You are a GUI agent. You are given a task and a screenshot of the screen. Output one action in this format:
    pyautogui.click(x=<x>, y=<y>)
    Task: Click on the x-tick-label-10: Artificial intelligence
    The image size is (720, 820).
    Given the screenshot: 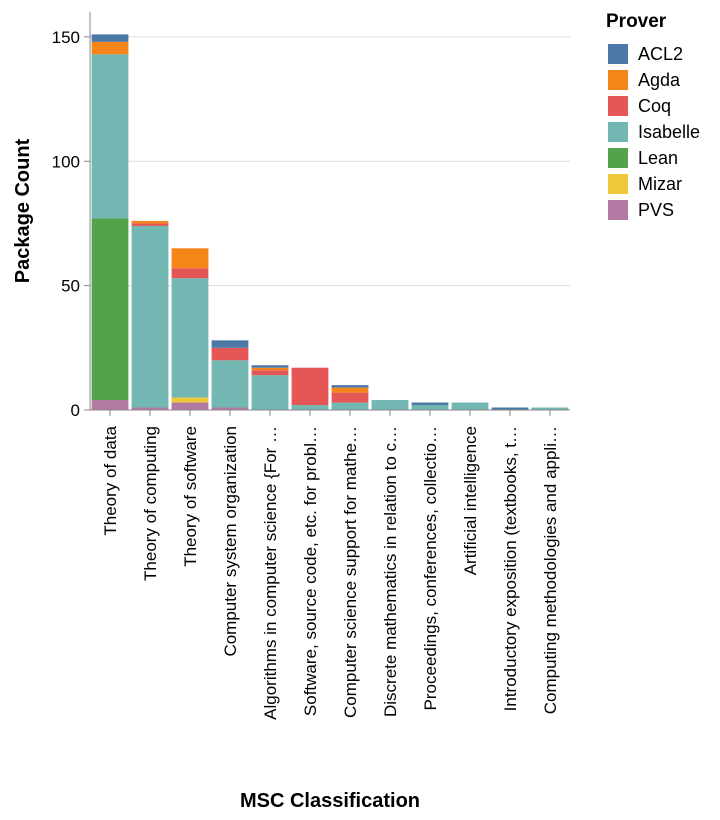 What is the action you would take?
    pyautogui.click(x=470, y=500)
    